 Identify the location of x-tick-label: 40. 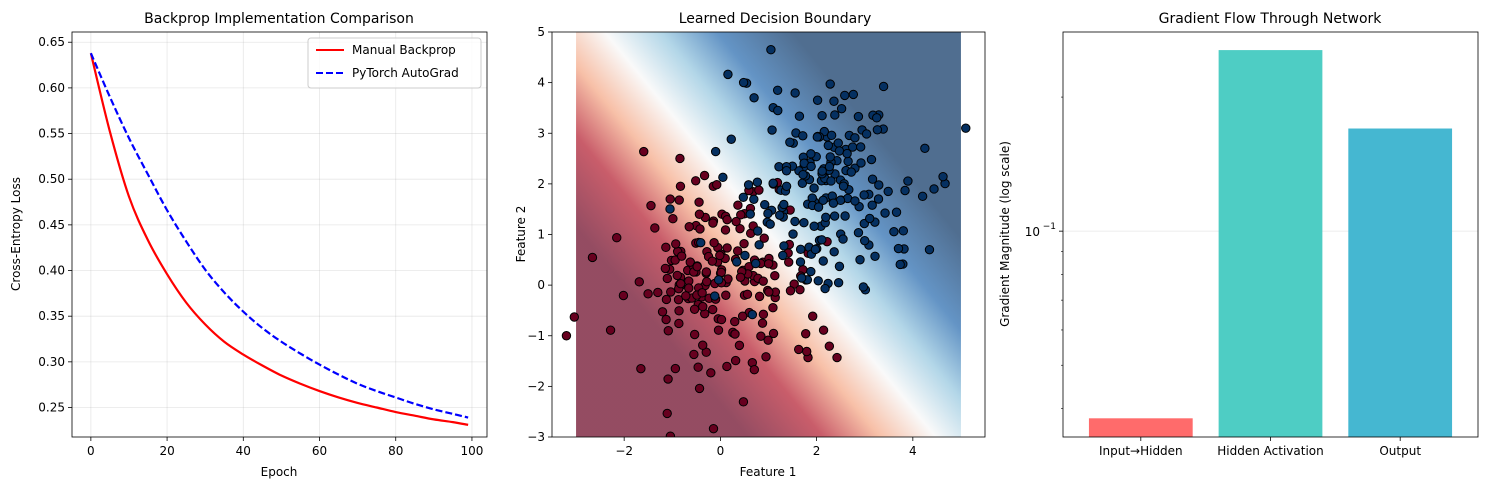
(243, 451).